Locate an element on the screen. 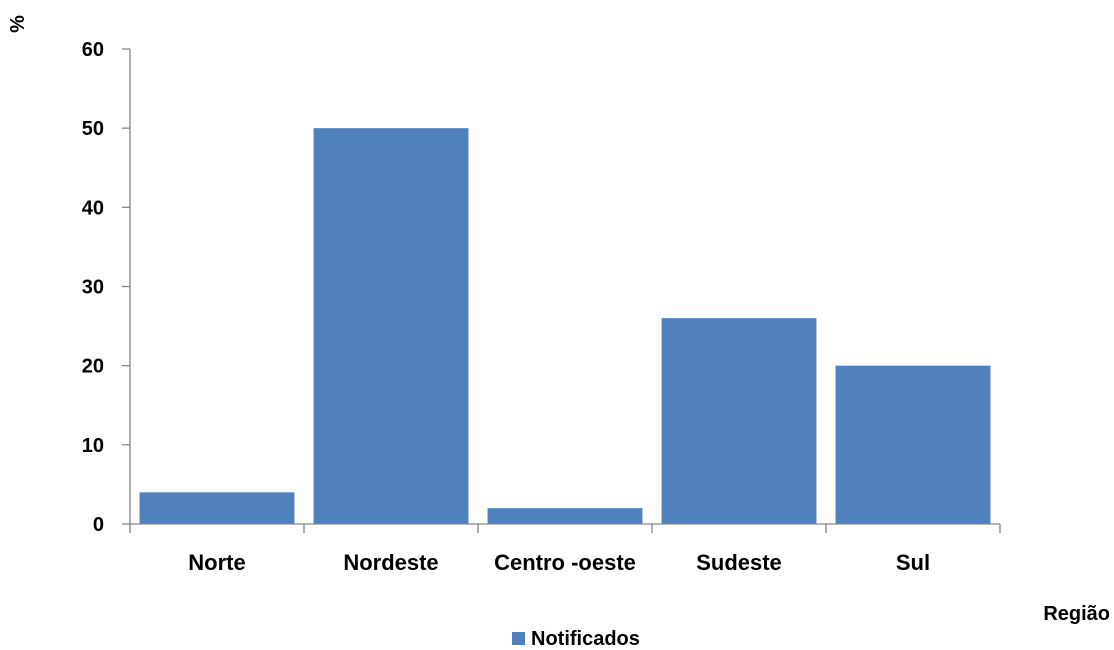  legend-swatch is located at coordinates (518, 638).